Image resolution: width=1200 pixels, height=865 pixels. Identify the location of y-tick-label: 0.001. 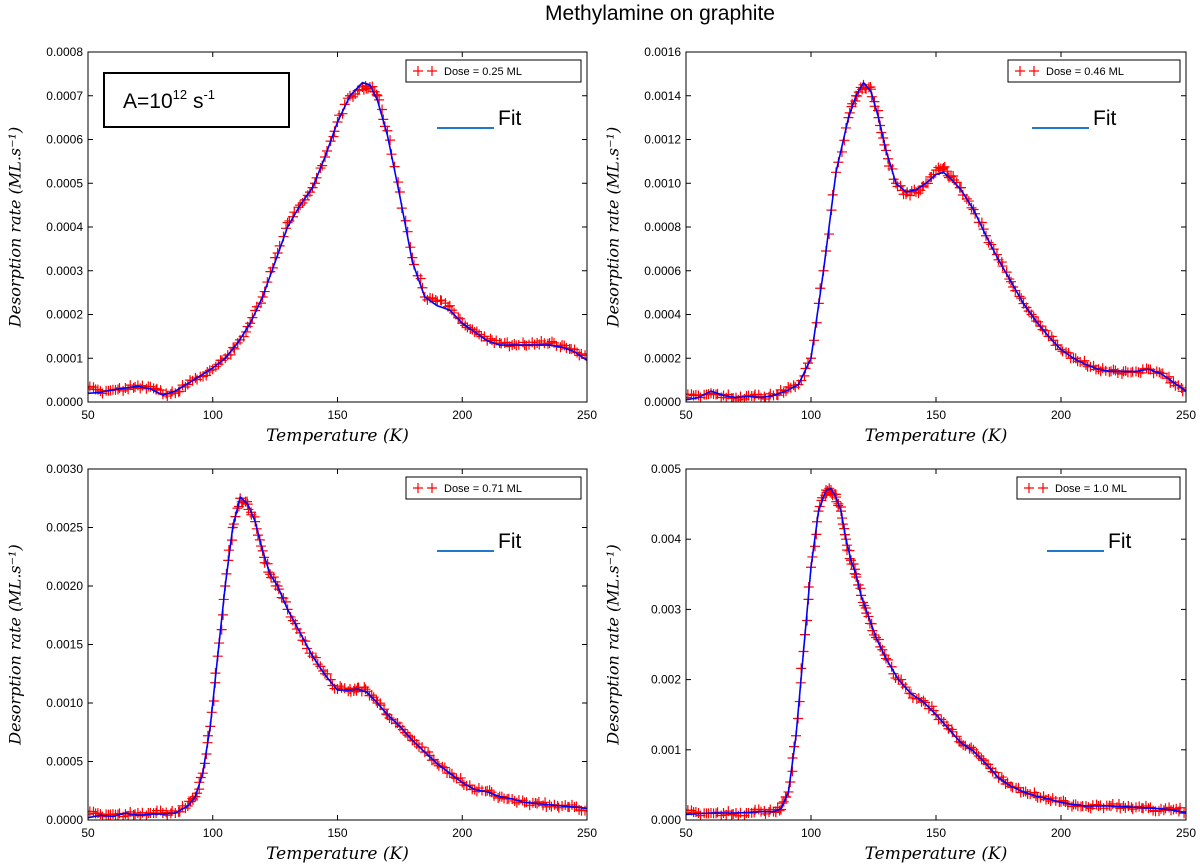
(666, 750).